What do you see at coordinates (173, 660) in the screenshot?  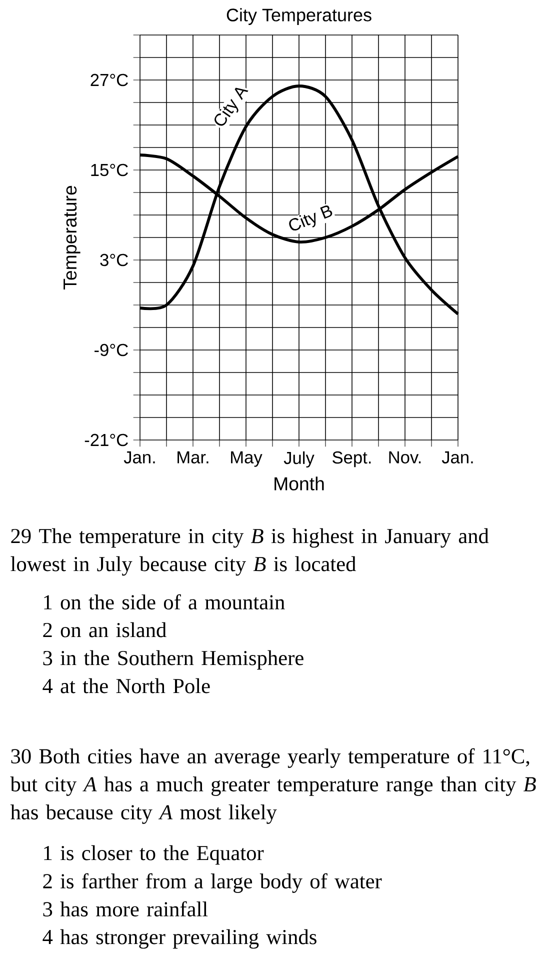 I see `text: 3 in the Southern Hemisphere` at bounding box center [173, 660].